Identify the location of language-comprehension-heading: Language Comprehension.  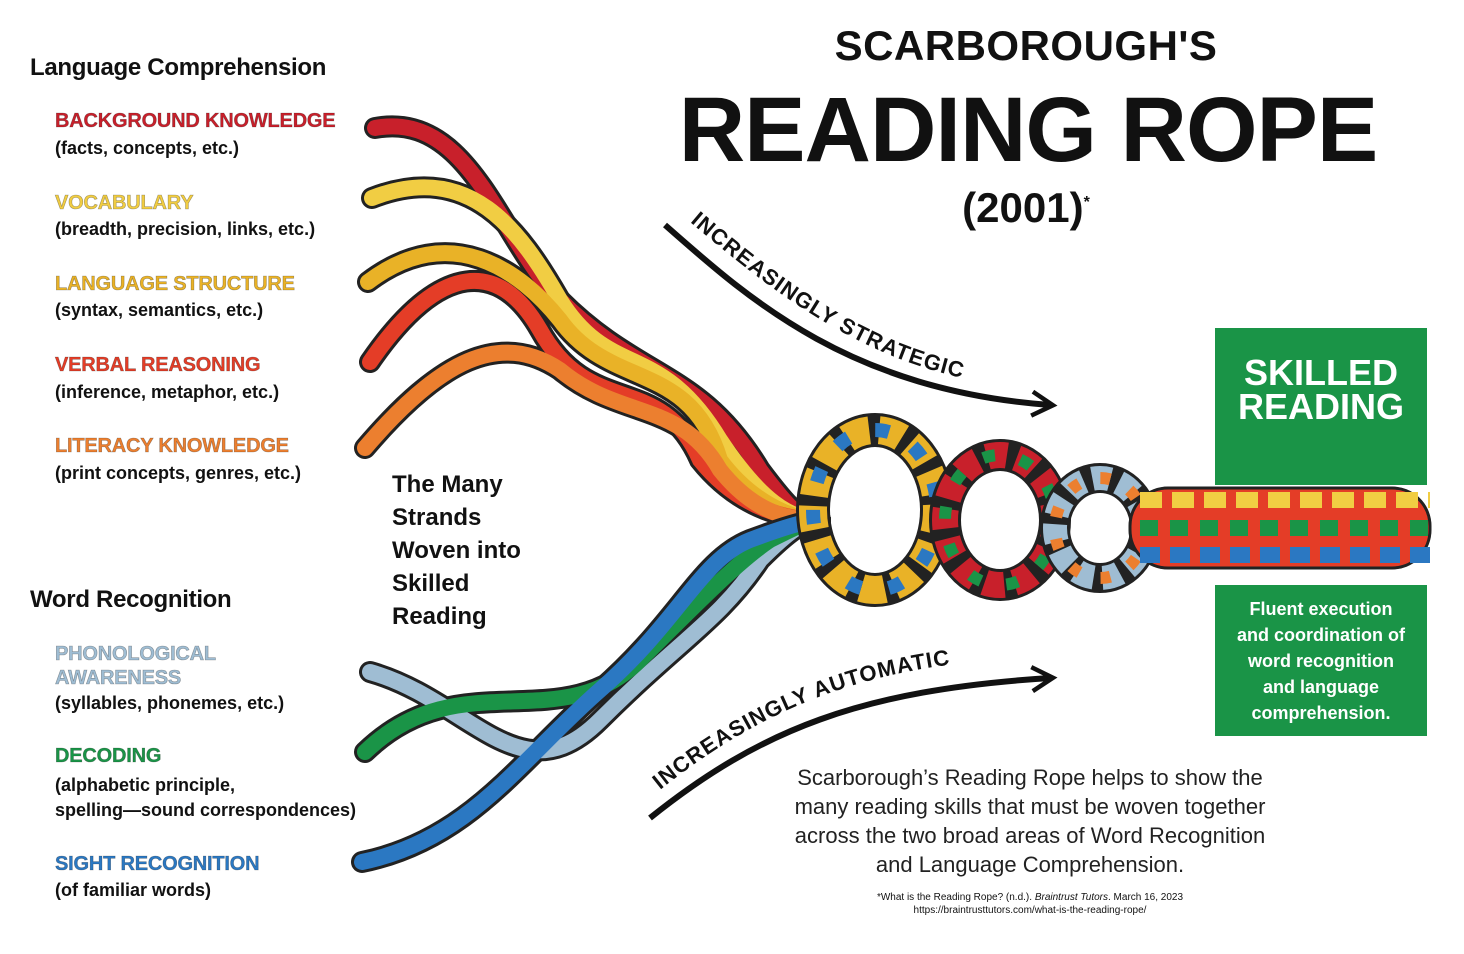
(178, 67).